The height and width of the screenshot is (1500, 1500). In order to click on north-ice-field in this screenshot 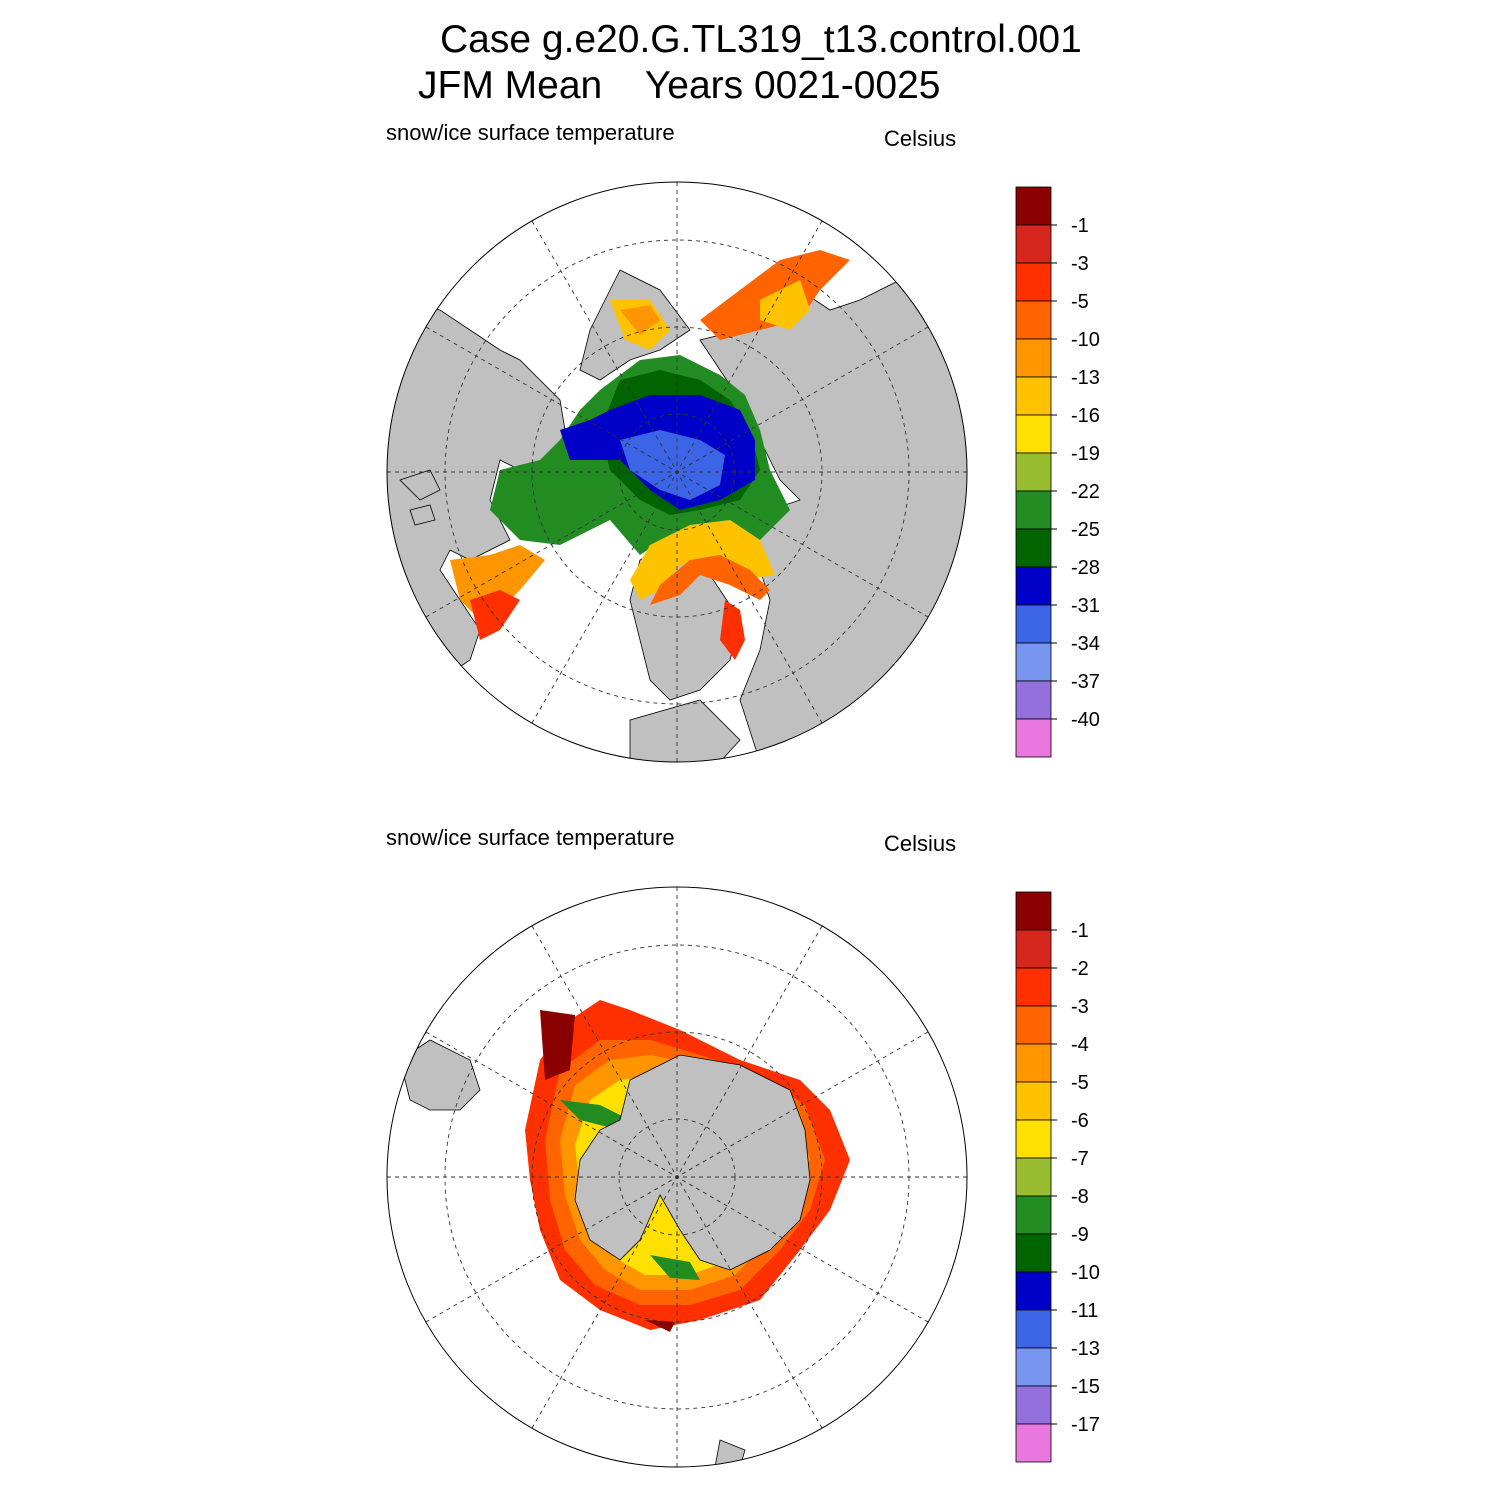, I will do `click(650, 455)`.